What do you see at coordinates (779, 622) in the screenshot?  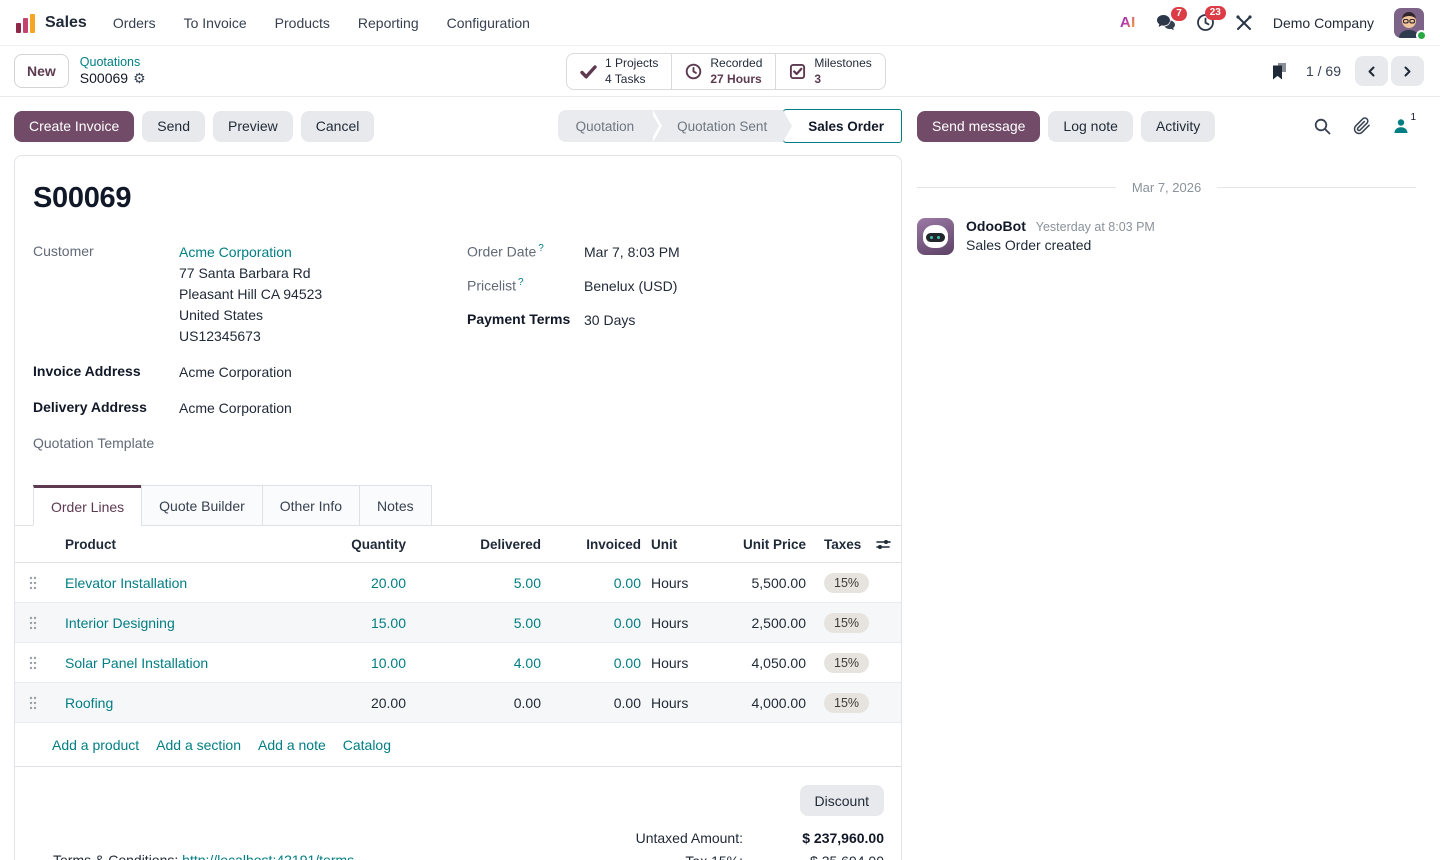 I see `unit-price-cell: 2,500.00` at bounding box center [779, 622].